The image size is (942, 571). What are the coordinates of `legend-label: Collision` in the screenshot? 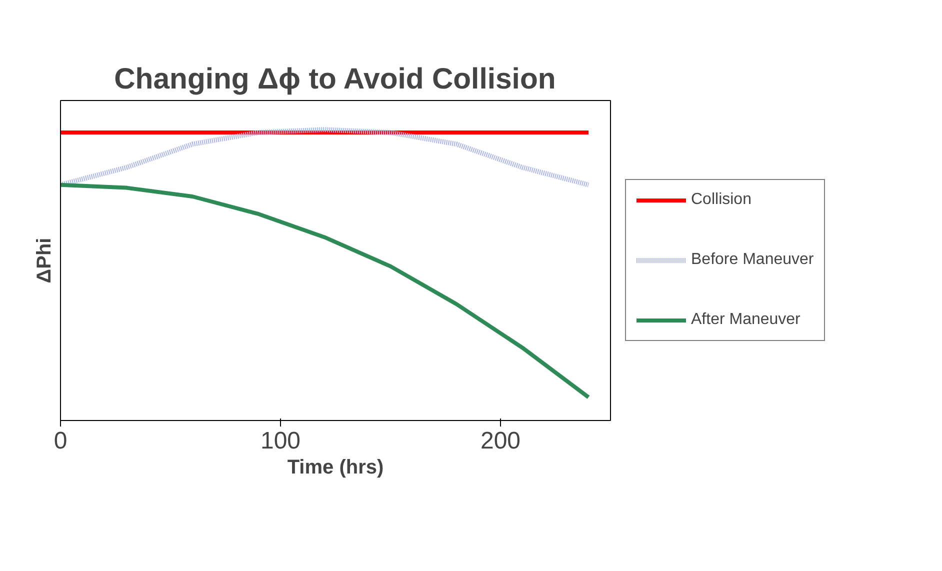 It's located at (721, 200).